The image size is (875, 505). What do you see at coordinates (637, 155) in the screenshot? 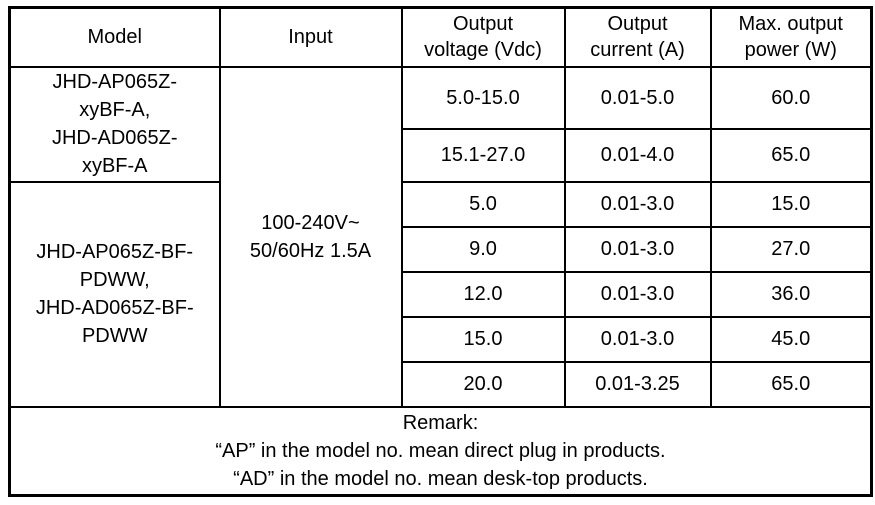
I see `current-cell: 0.01-4.0` at bounding box center [637, 155].